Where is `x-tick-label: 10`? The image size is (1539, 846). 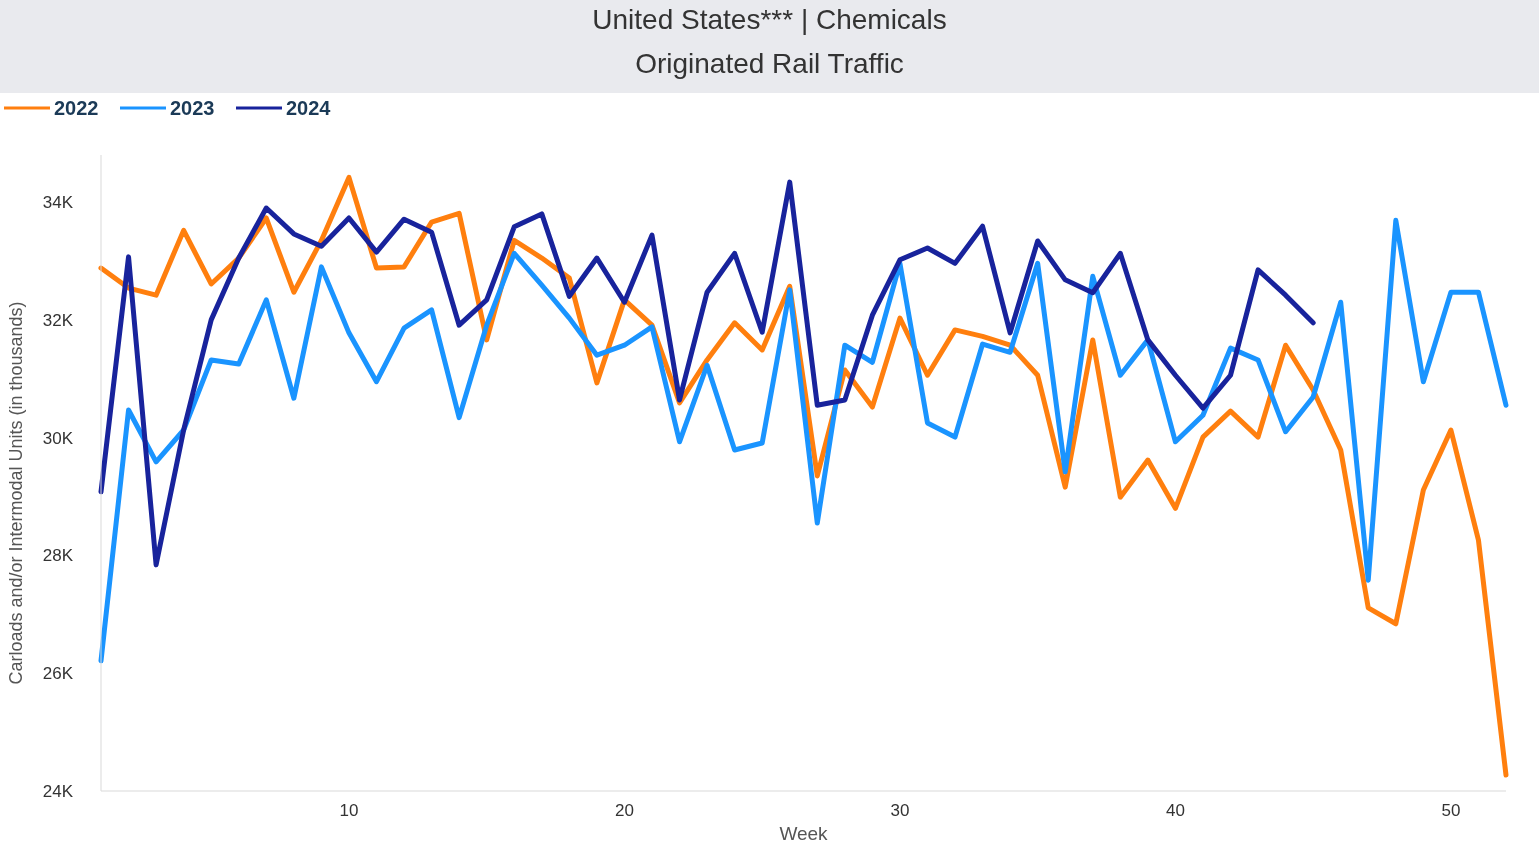 x-tick-label: 10 is located at coordinates (349, 810).